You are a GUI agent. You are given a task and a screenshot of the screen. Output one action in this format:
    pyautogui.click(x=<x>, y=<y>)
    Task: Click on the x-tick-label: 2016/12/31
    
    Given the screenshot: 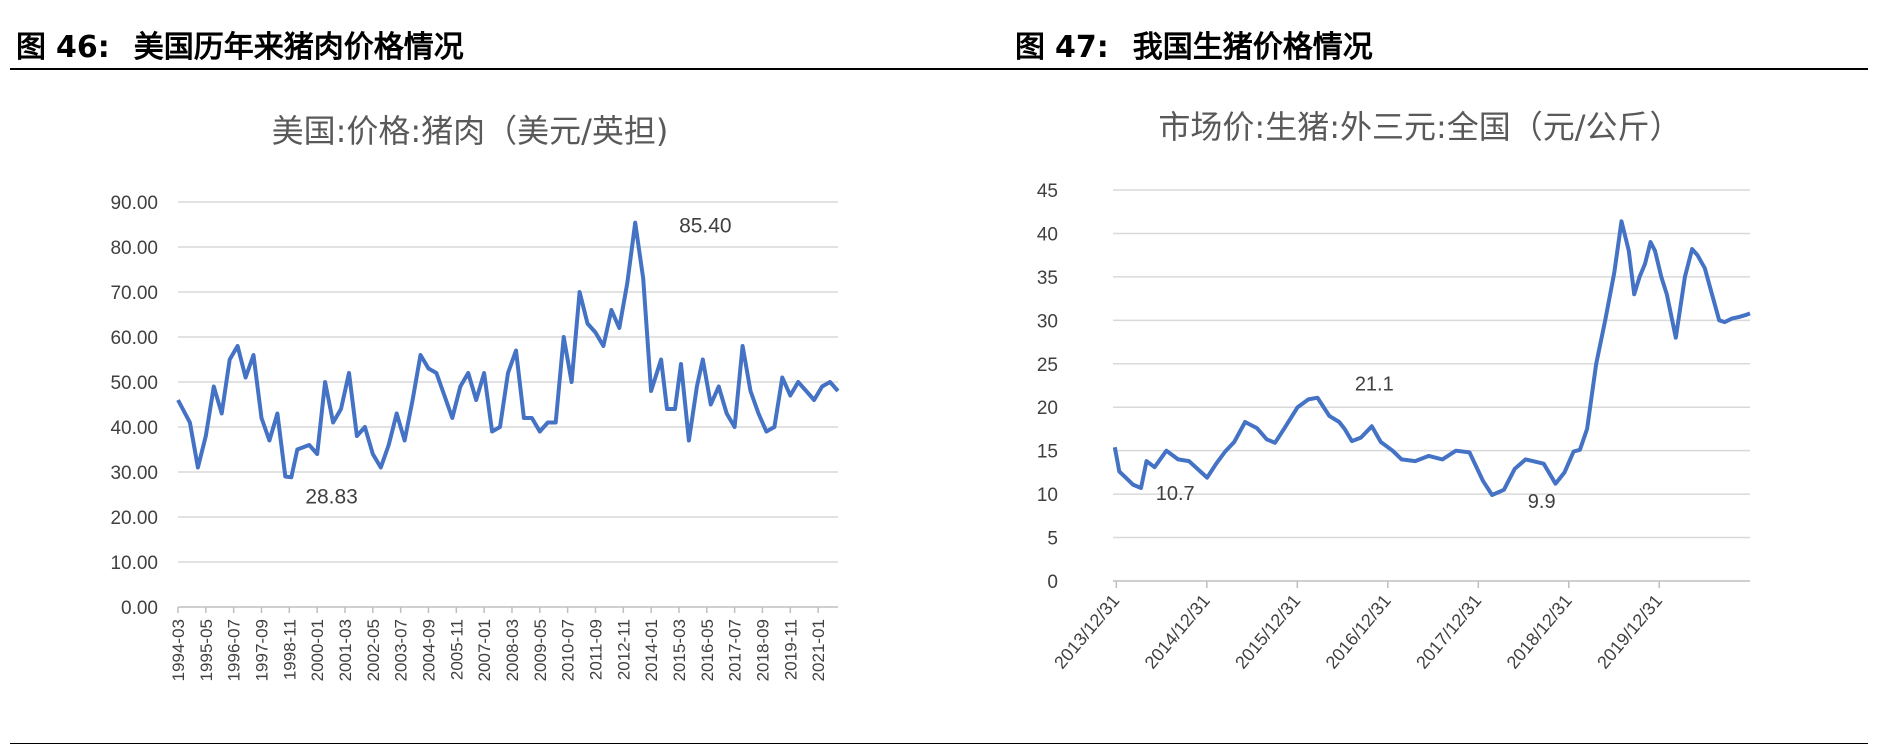 What is the action you would take?
    pyautogui.click(x=1358, y=632)
    